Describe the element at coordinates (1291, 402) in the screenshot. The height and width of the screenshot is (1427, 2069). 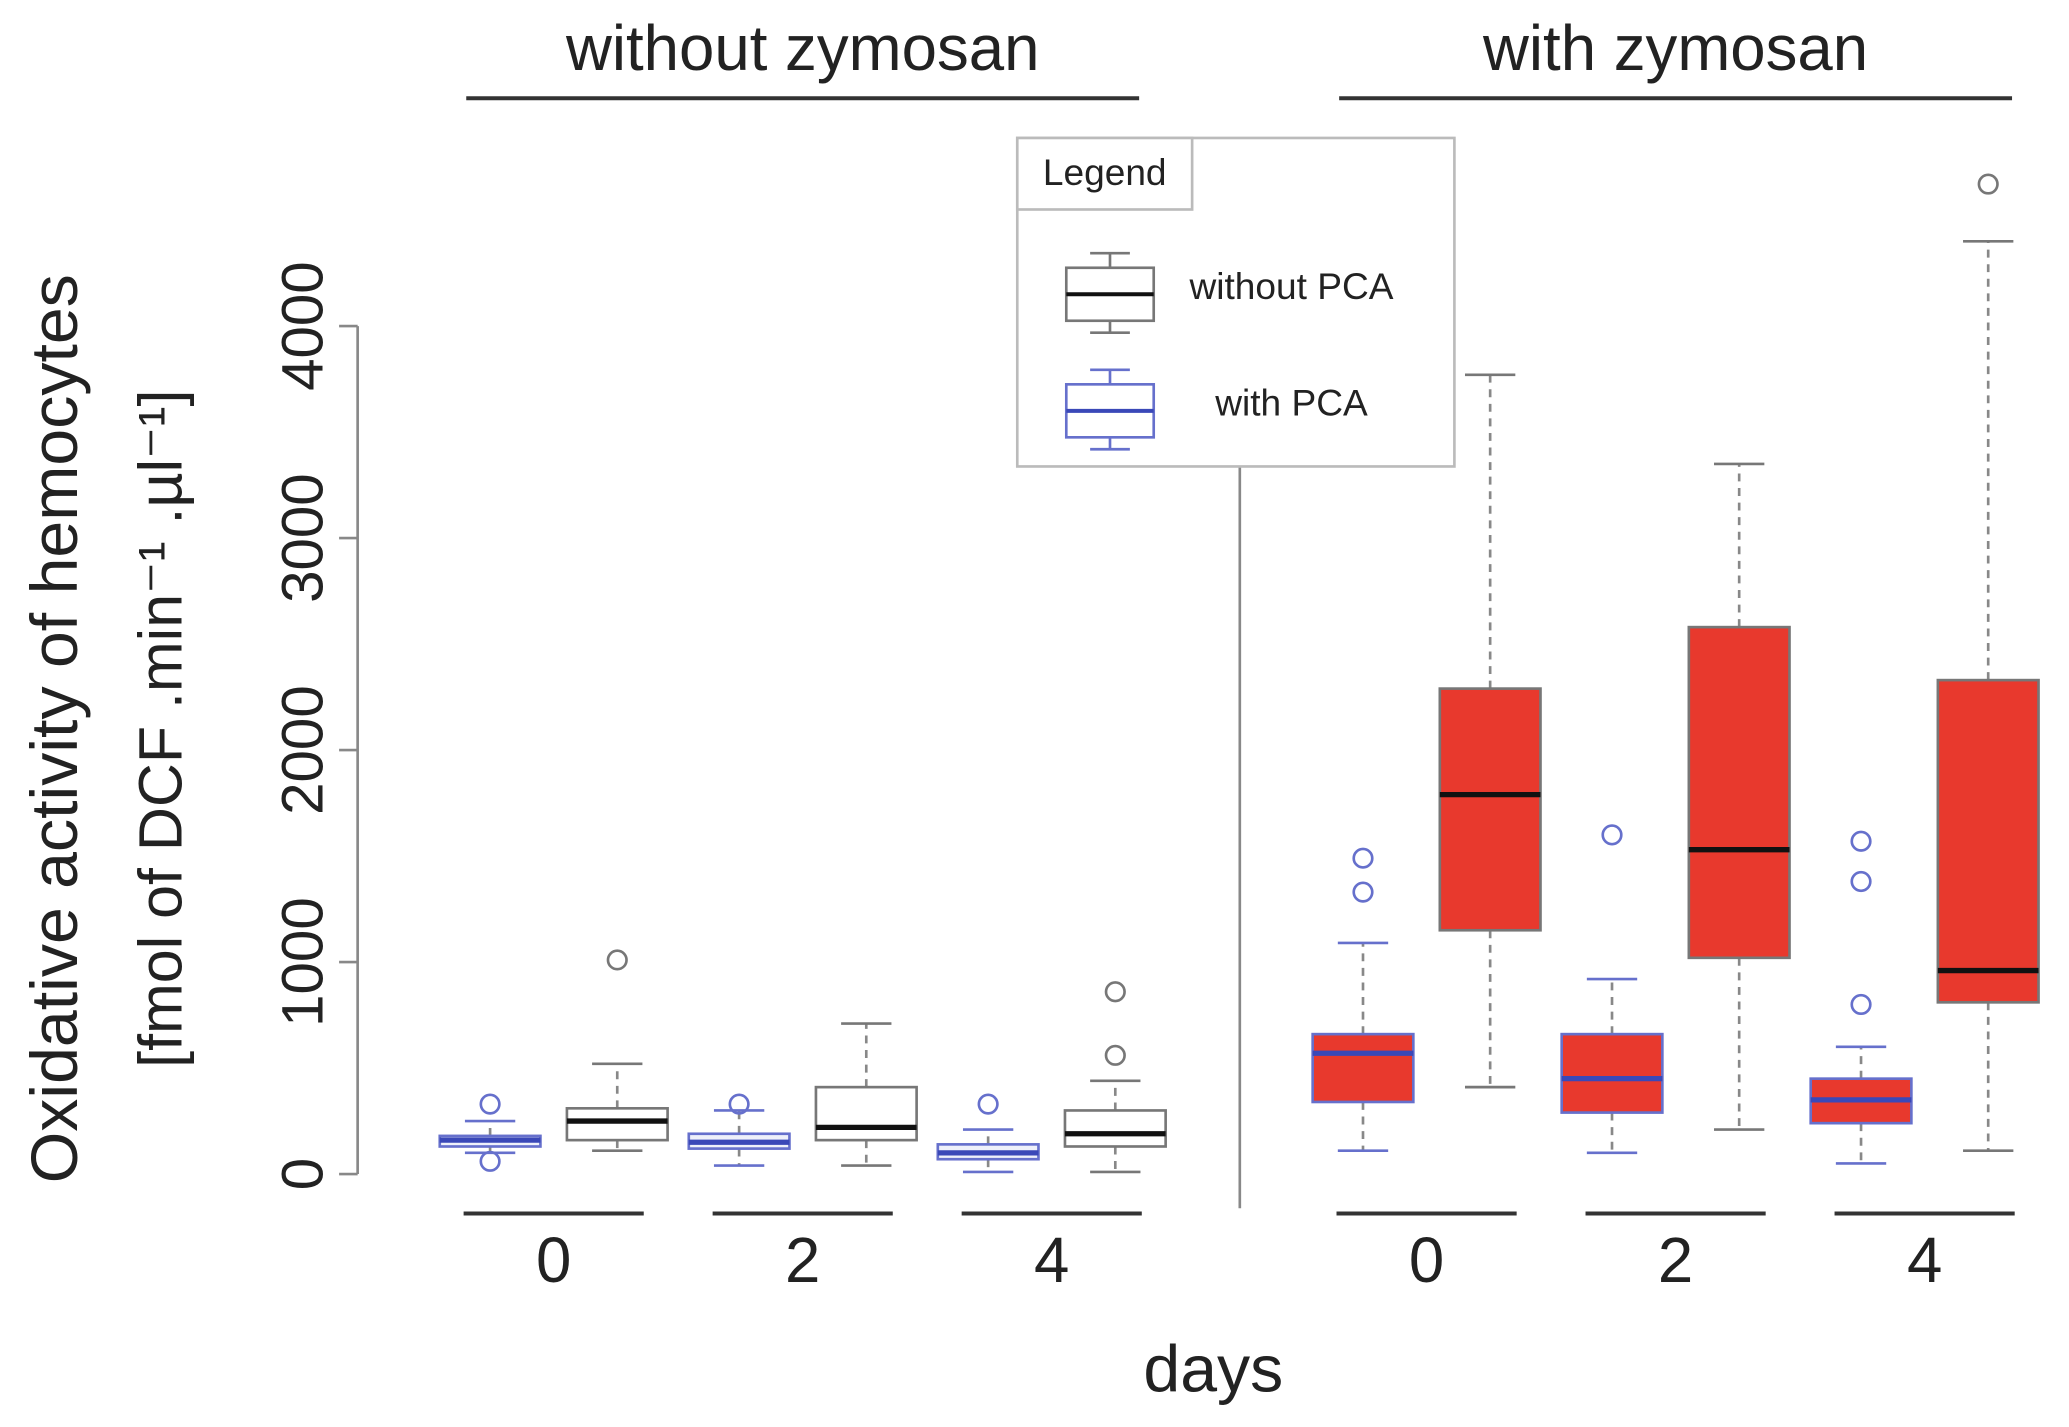
I see `legend-label: with PCA` at that location.